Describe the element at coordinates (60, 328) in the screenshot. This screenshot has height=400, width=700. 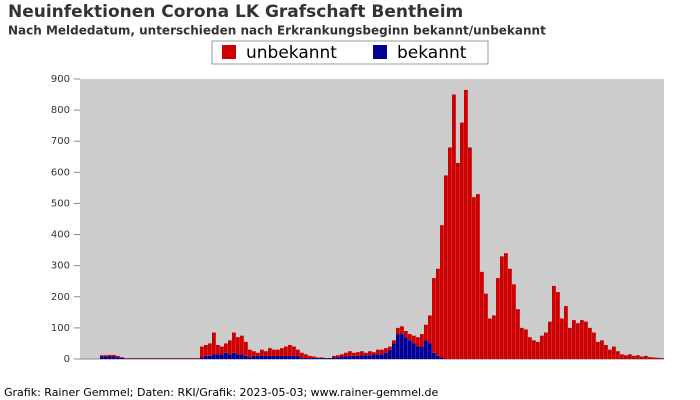
I see `y-tick-label: 100` at that location.